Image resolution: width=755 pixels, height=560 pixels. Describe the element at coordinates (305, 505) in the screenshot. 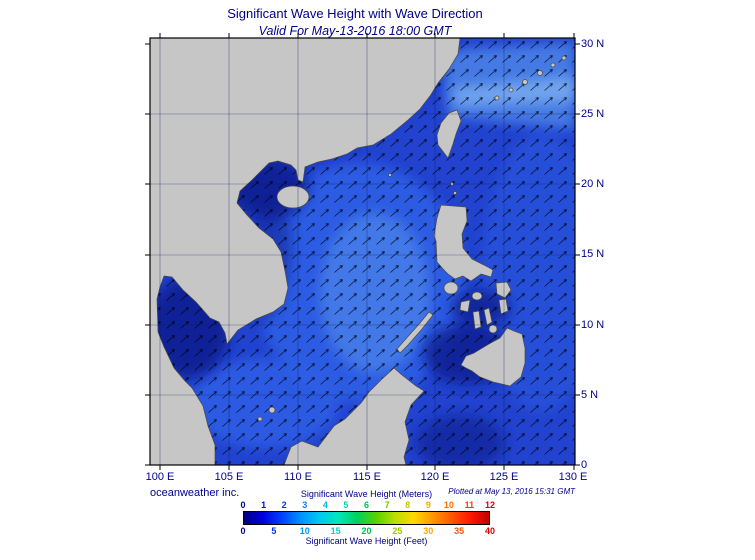

I see `meters-tick-label: 3` at that location.